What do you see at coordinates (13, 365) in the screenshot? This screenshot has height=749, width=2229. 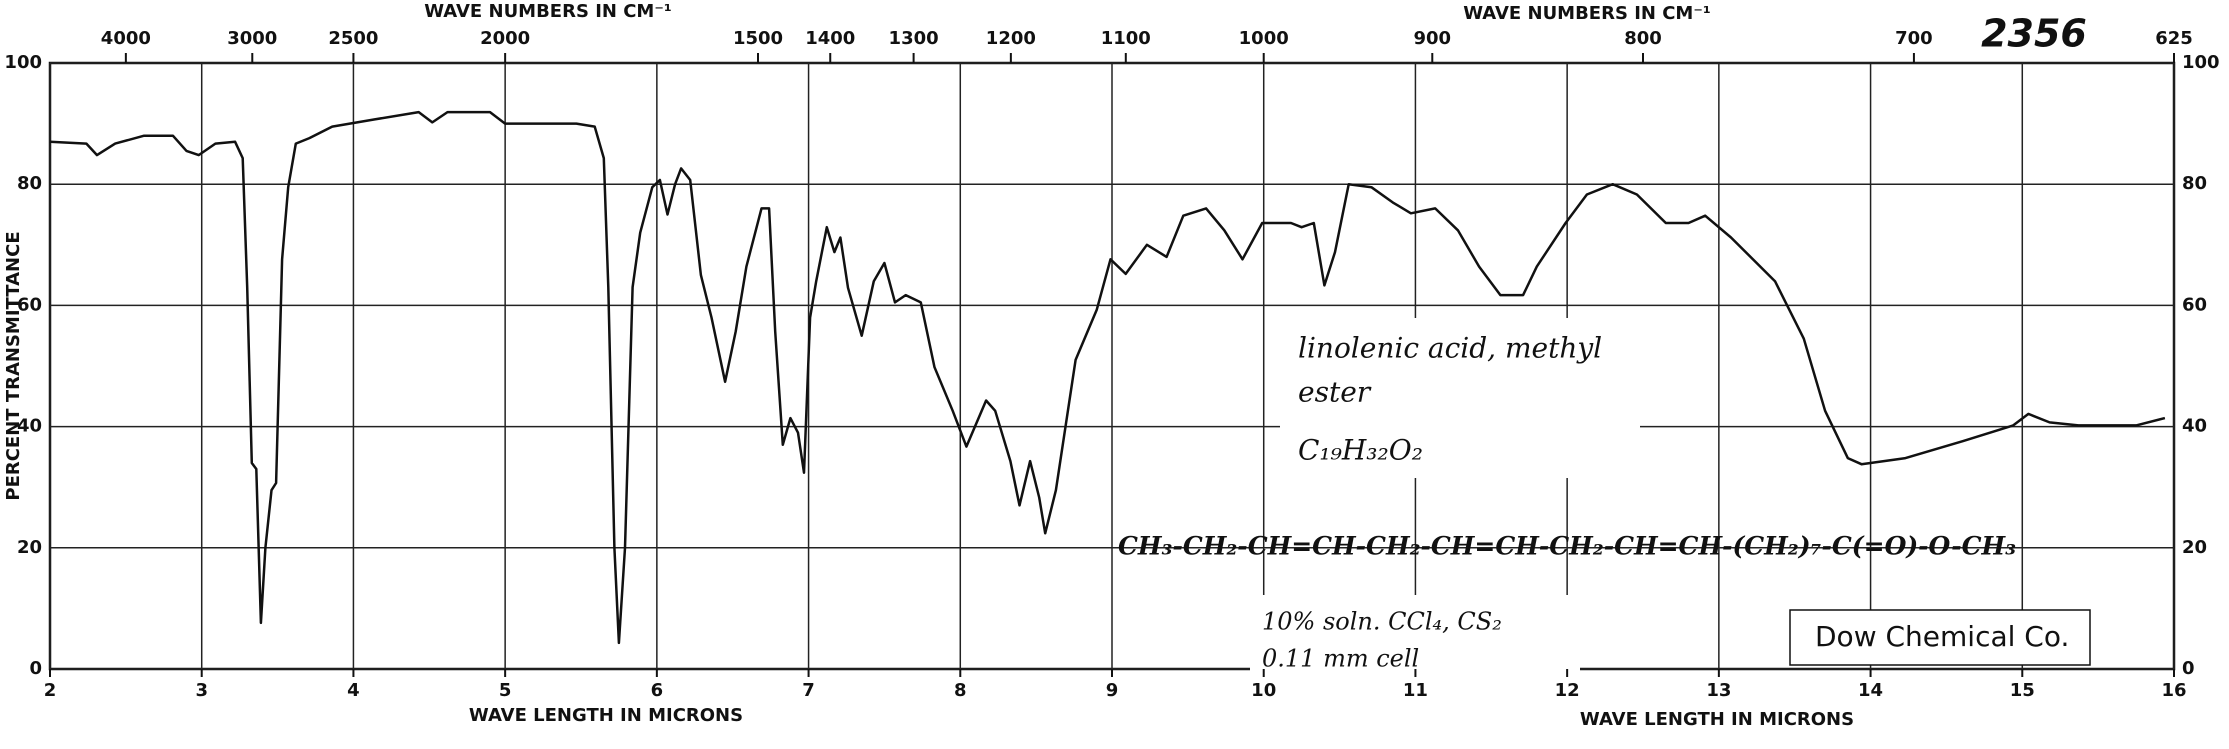 I see `y-axis-title: PERCENT TRANSMITTANCE` at bounding box center [13, 365].